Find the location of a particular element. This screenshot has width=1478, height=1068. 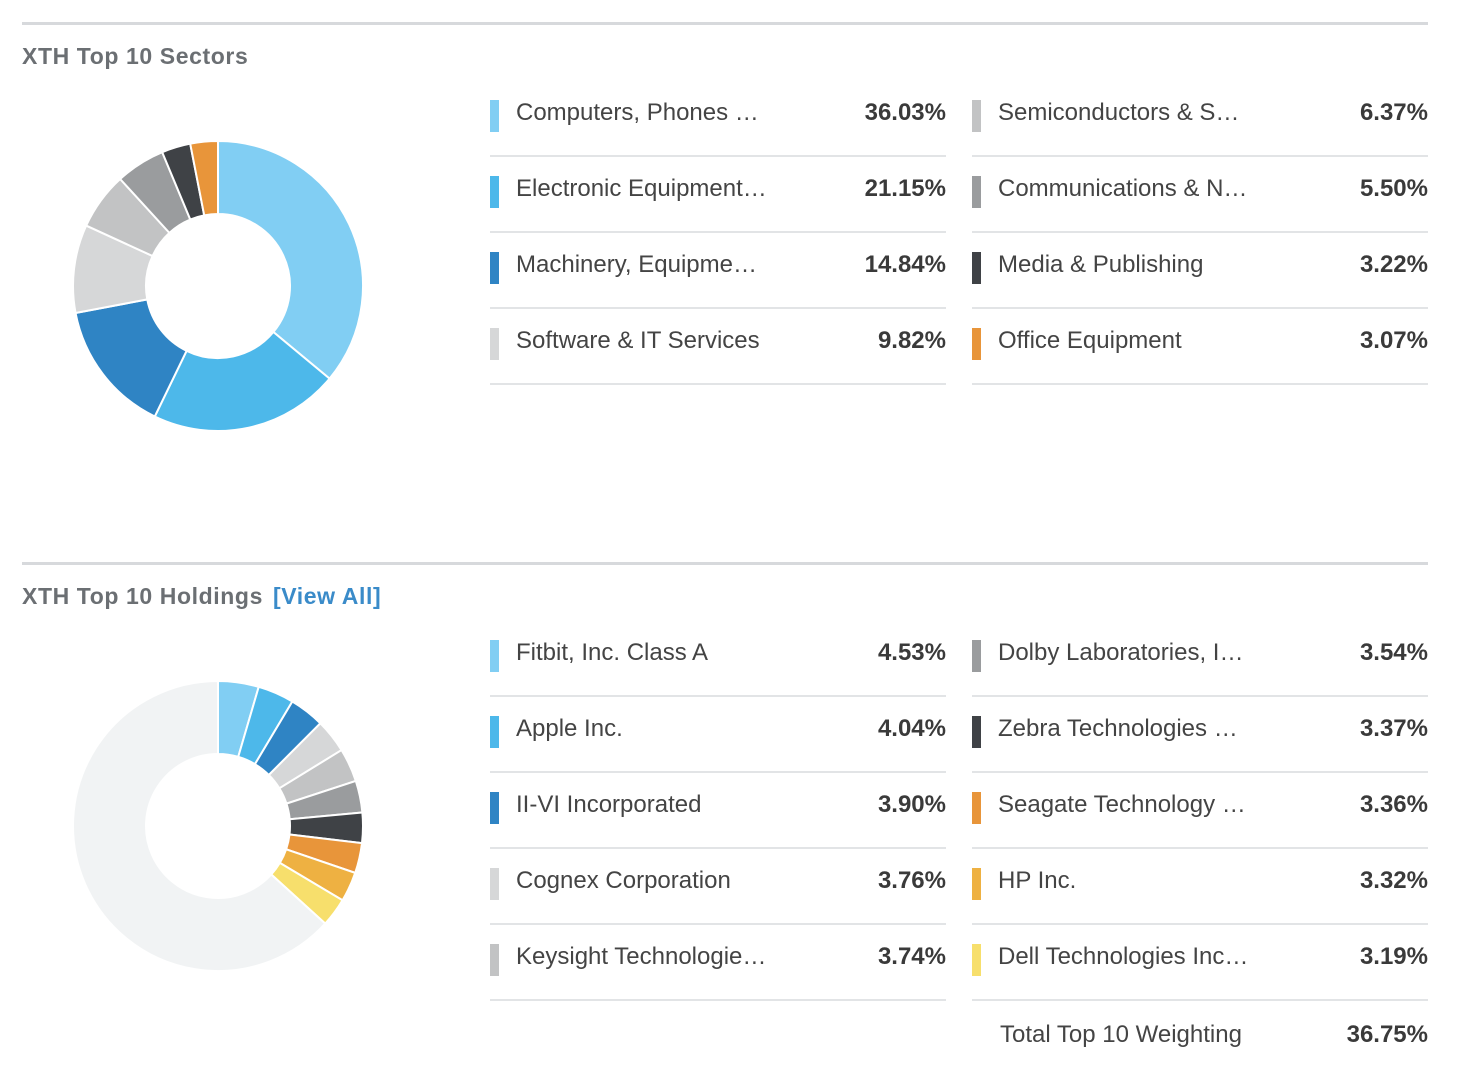

legend-value: 3.37% is located at coordinates (1393, 728).